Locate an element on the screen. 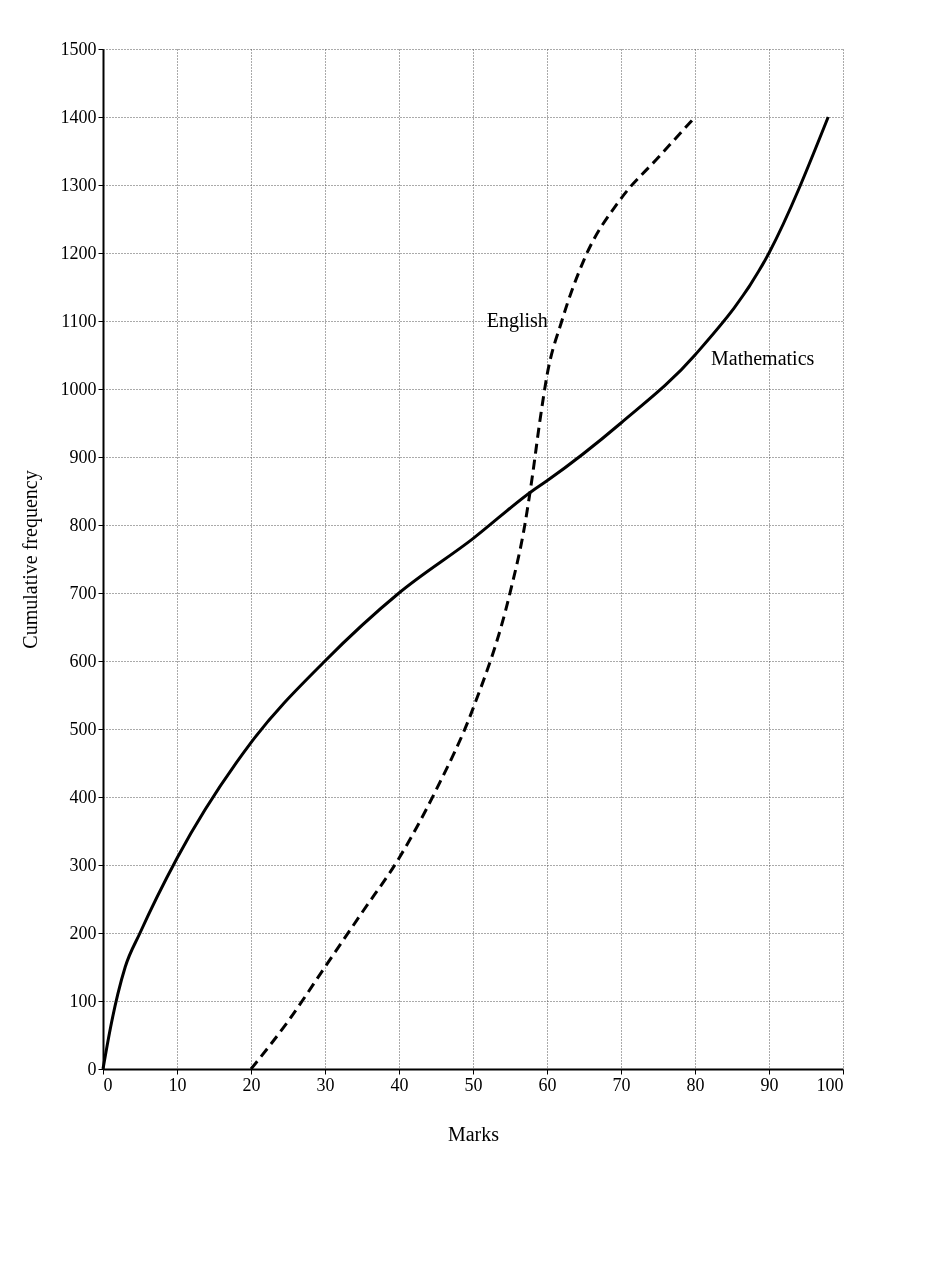  x-tick-label: 80 is located at coordinates (695, 1084).